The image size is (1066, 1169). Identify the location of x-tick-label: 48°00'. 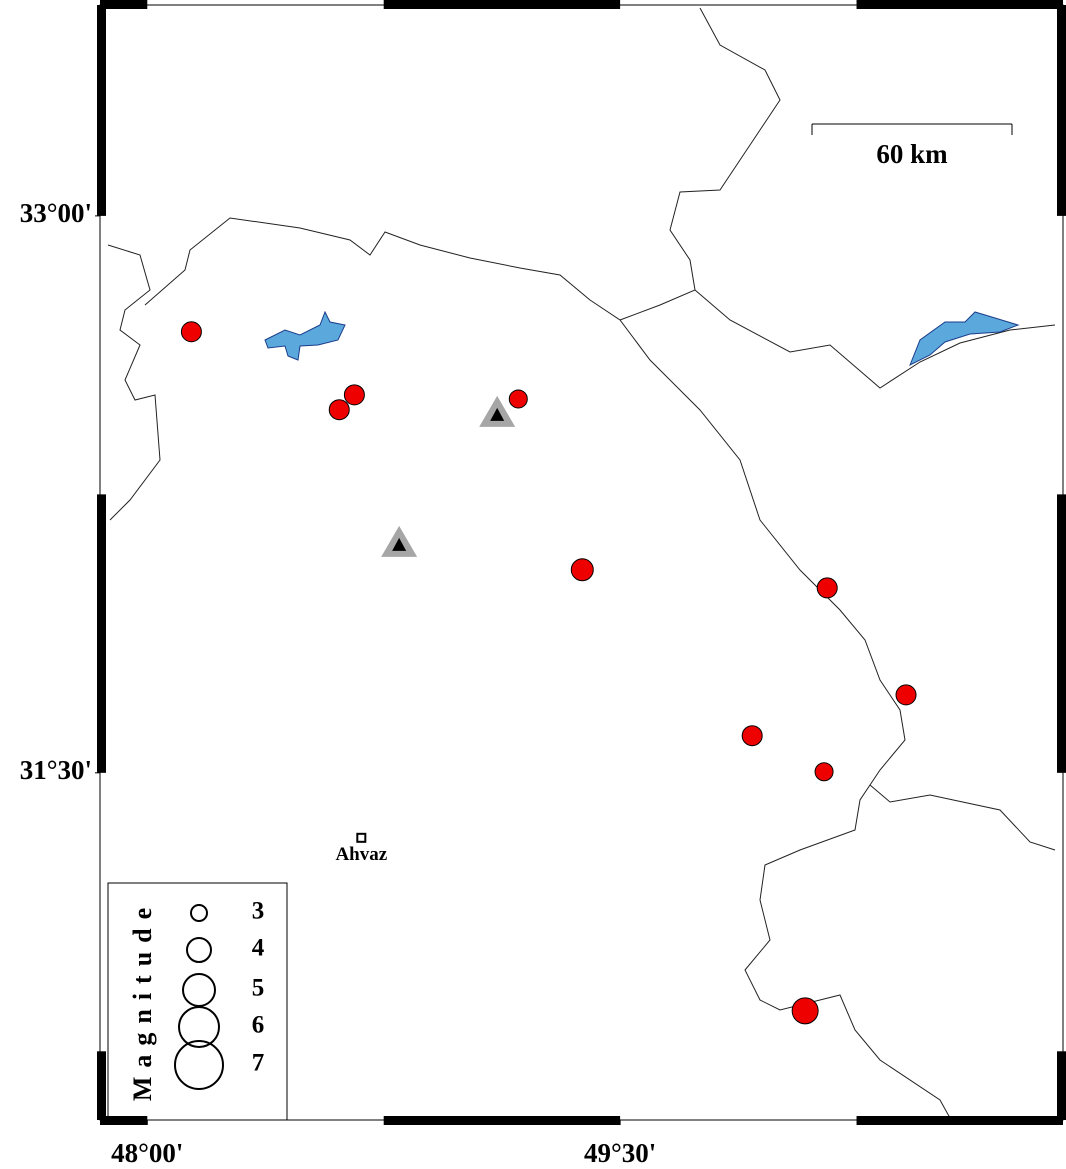
(147, 1153).